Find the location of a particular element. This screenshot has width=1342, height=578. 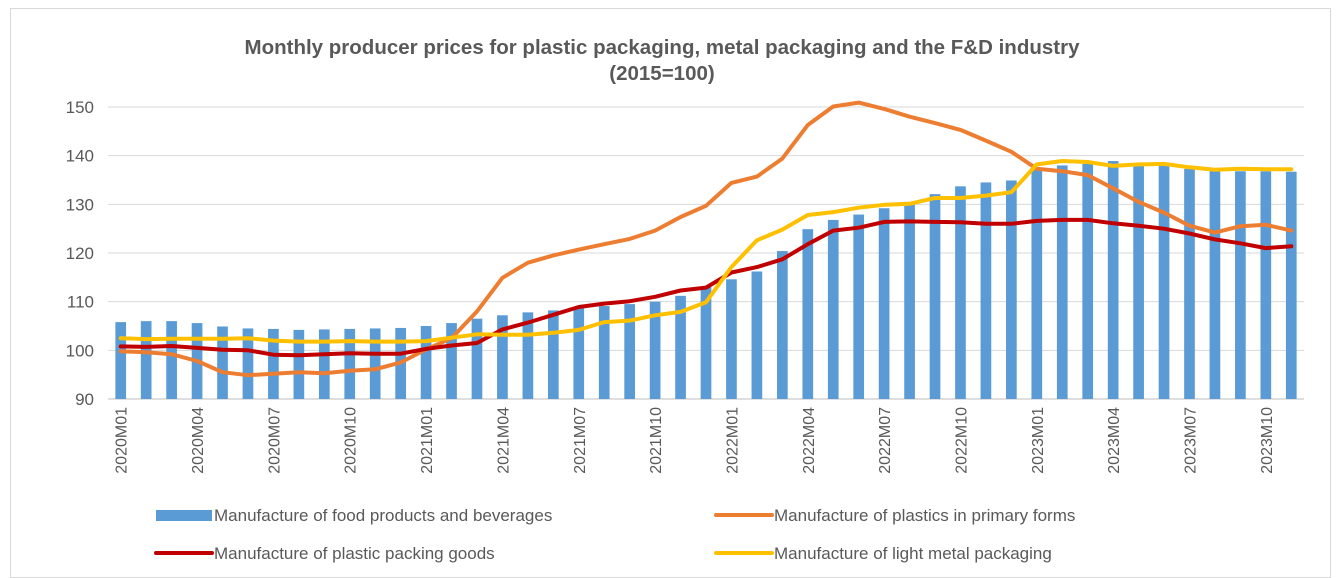

y-tick-label: 130 is located at coordinates (80, 204).